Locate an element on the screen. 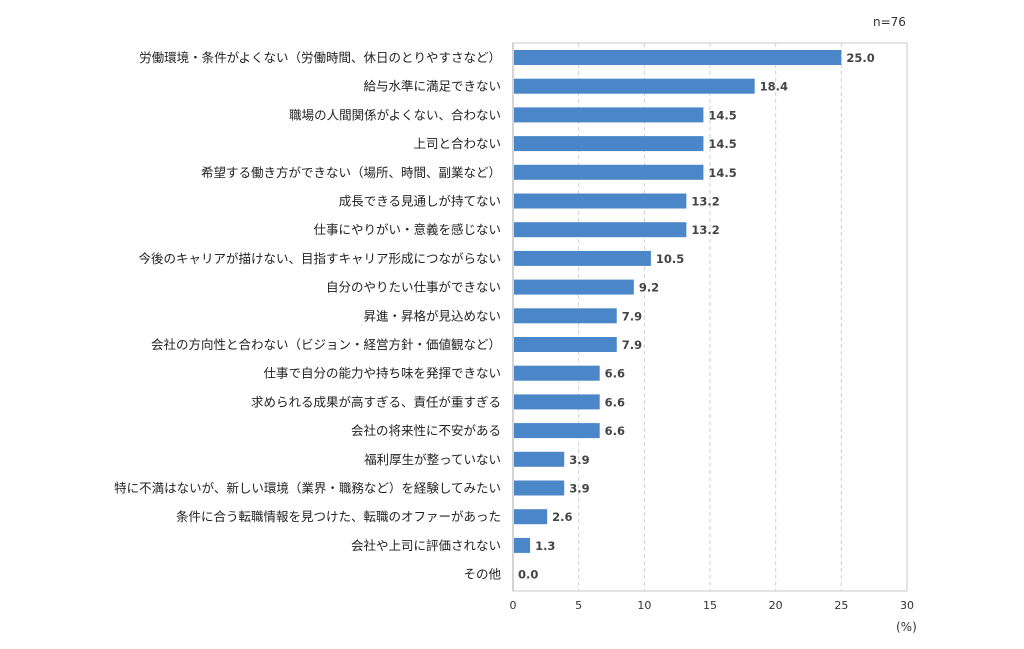  x-tick-label-25: 25 is located at coordinates (841, 605).